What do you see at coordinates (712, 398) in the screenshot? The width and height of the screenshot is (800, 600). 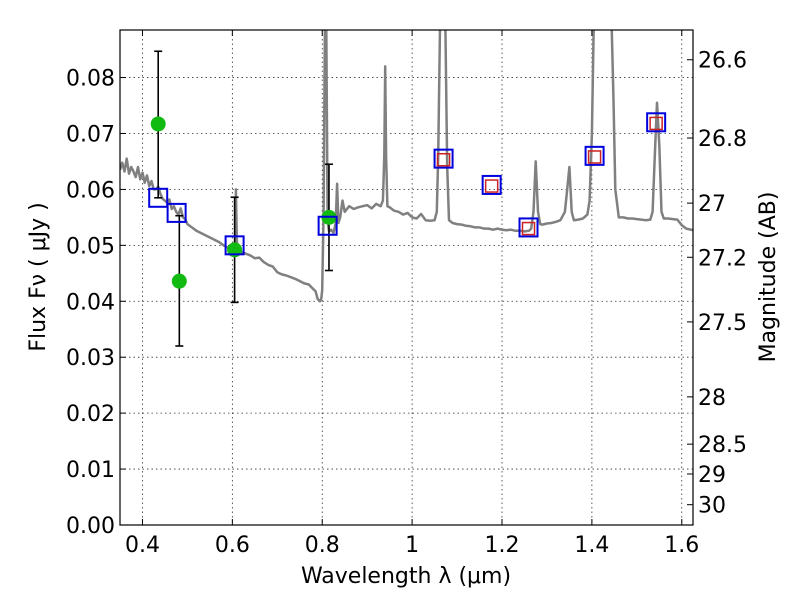 I see `y2-tick-label: 28` at bounding box center [712, 398].